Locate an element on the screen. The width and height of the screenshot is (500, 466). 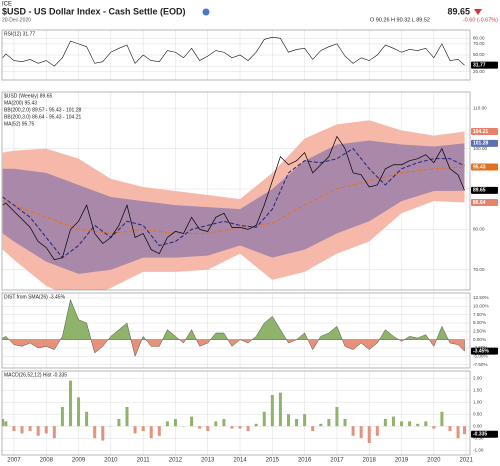
x-tick-label: 2008 is located at coordinates (47, 461).